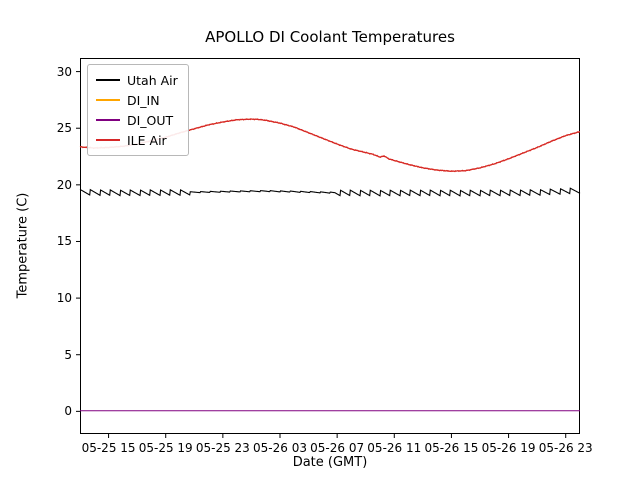 This screenshot has height=480, width=640. What do you see at coordinates (451, 448) in the screenshot?
I see `x-tick-label: 05-26 15` at bounding box center [451, 448].